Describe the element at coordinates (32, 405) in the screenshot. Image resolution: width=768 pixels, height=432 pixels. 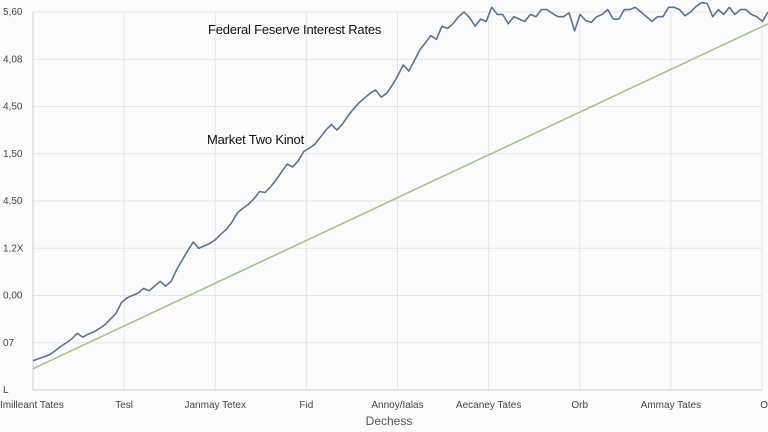
I see `x-tick-label: Imilleant Tates` at that location.